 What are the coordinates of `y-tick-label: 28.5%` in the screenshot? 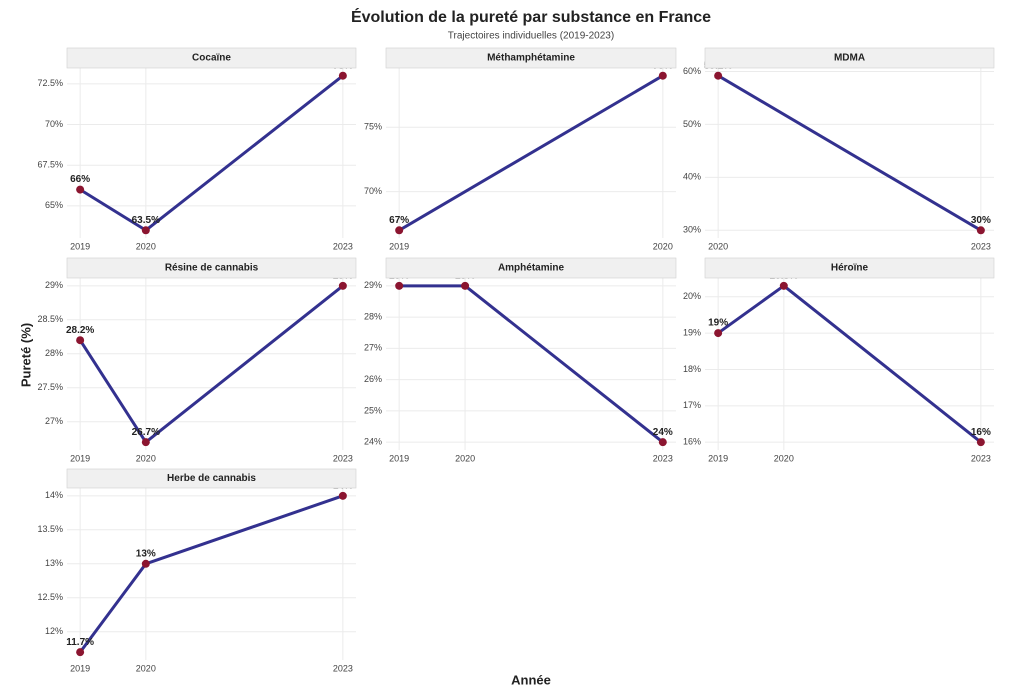 It's located at (50, 319).